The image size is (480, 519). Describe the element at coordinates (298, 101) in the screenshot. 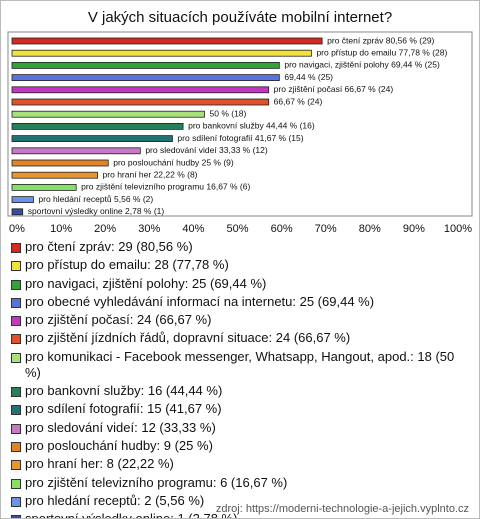

I see `value-label: 66,67 % (24)` at that location.